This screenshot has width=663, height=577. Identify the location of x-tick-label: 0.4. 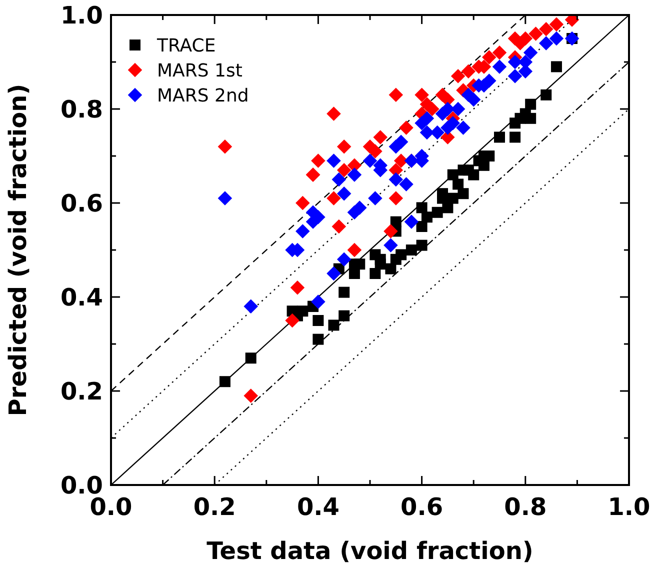
(318, 507).